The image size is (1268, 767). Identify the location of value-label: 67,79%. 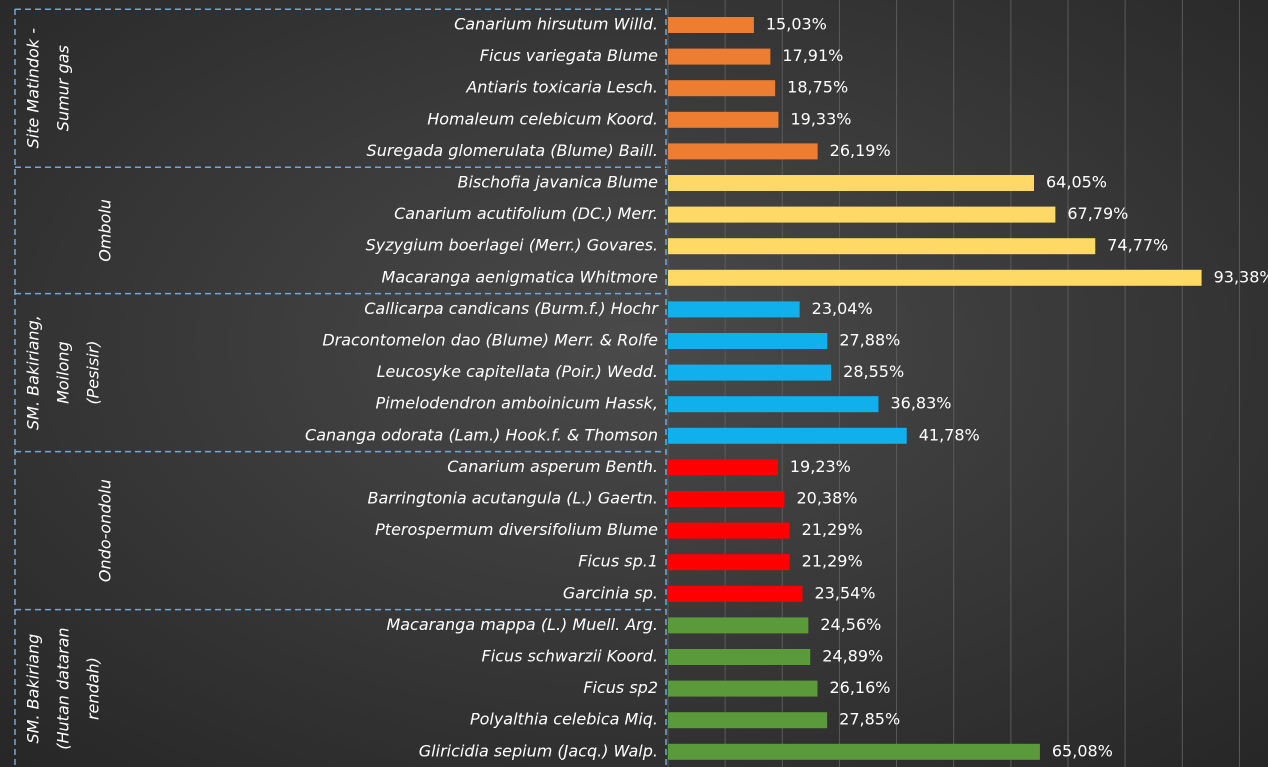
(1097, 213).